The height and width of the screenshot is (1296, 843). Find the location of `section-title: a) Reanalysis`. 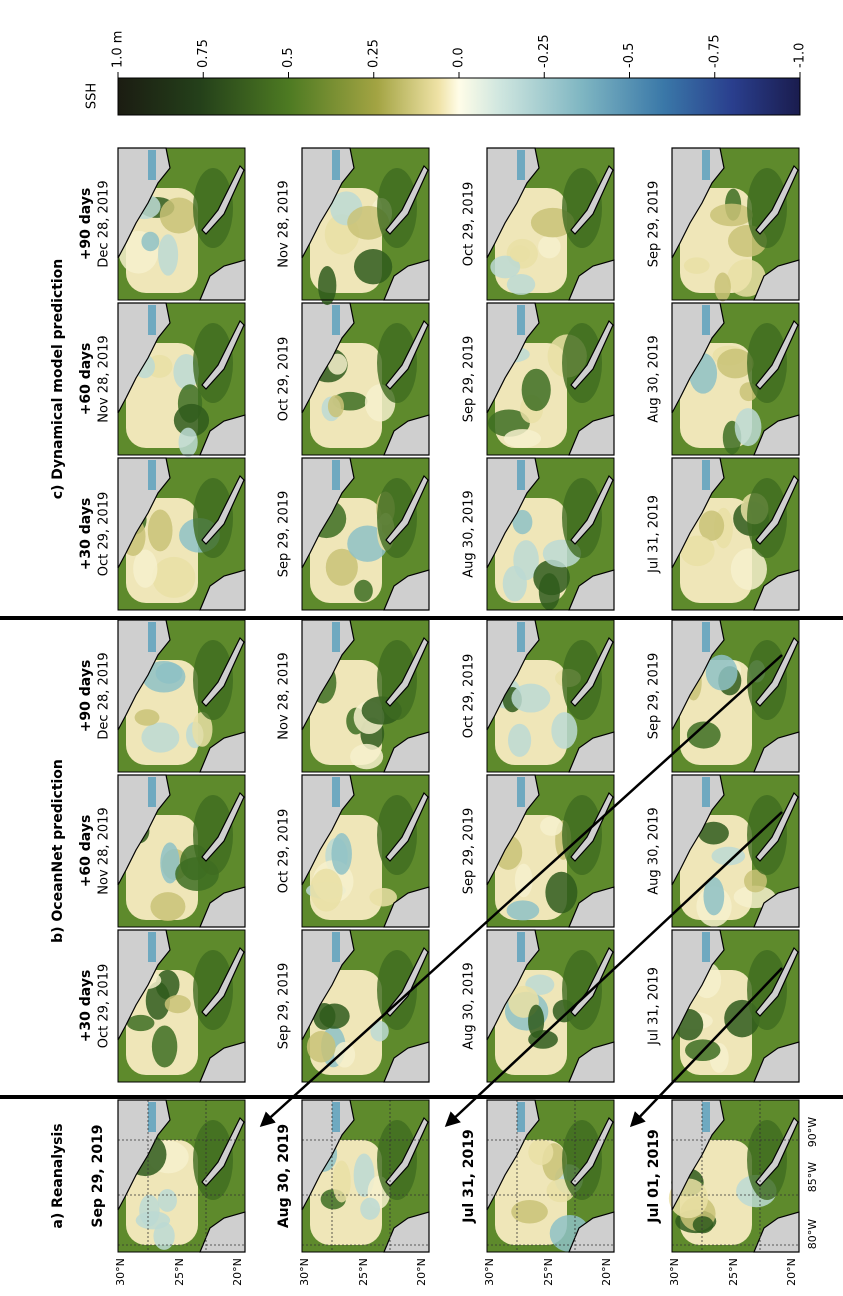

section-title: a) Reanalysis is located at coordinates (58, 1175).